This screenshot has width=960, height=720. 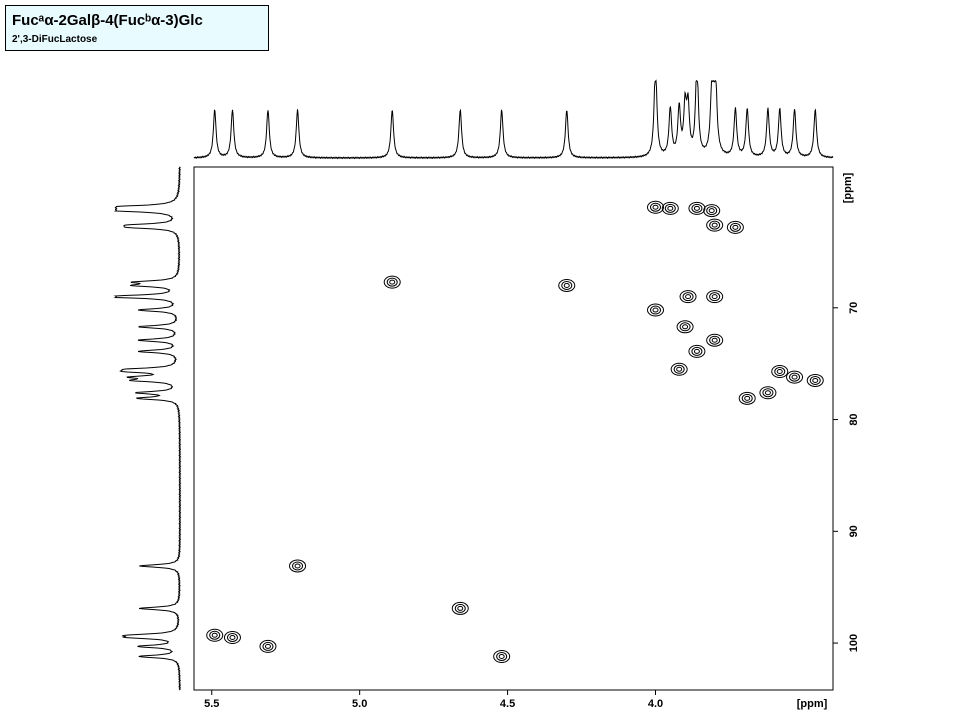 I want to click on projection-1h, so click(x=513, y=119).